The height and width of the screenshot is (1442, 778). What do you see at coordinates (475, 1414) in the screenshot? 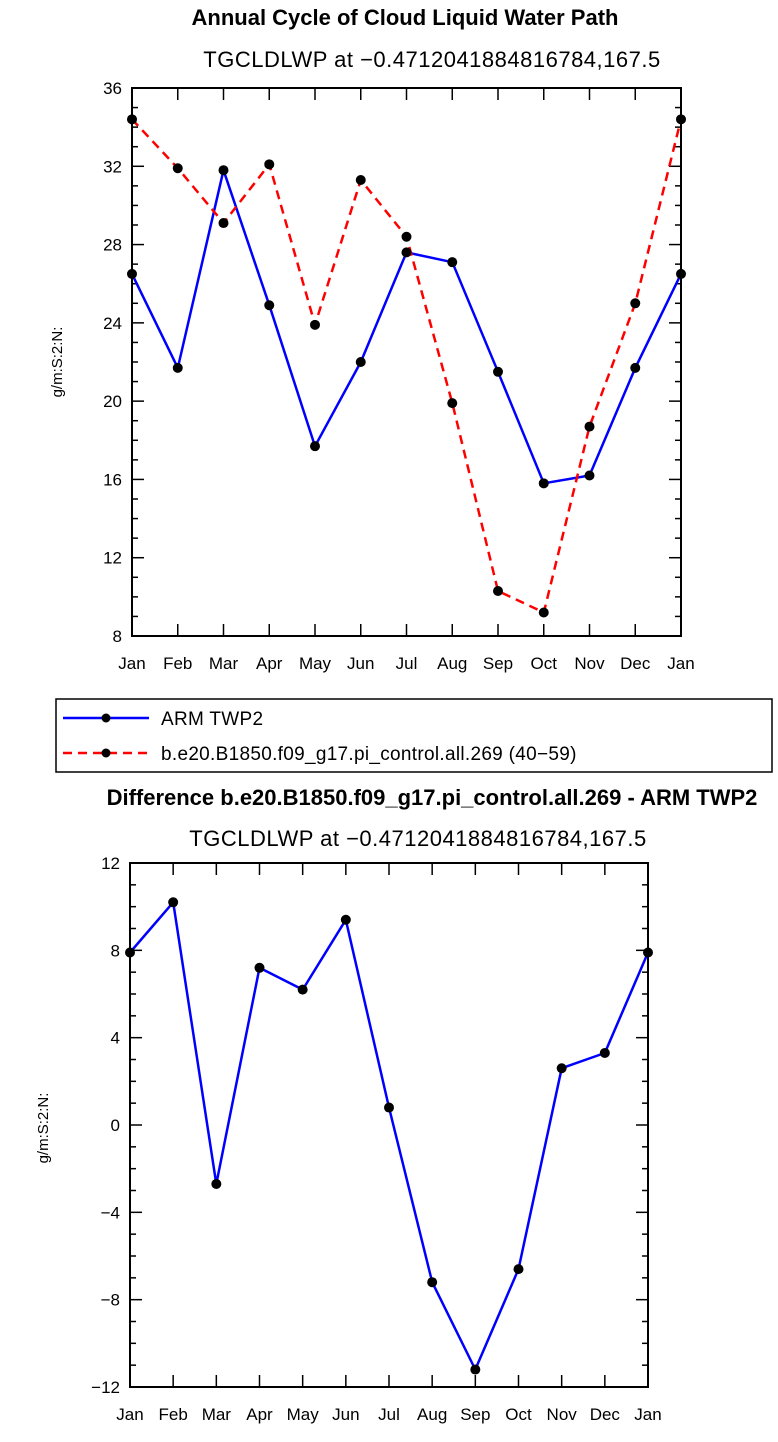
I see `panel2-xtick-label: Sep` at bounding box center [475, 1414].